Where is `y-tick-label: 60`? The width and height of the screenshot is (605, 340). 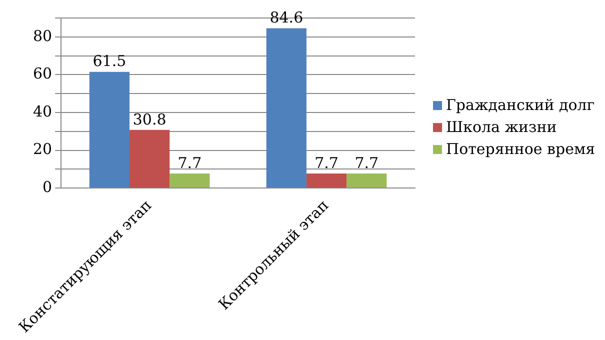
y-tick-label: 60 is located at coordinates (42, 73).